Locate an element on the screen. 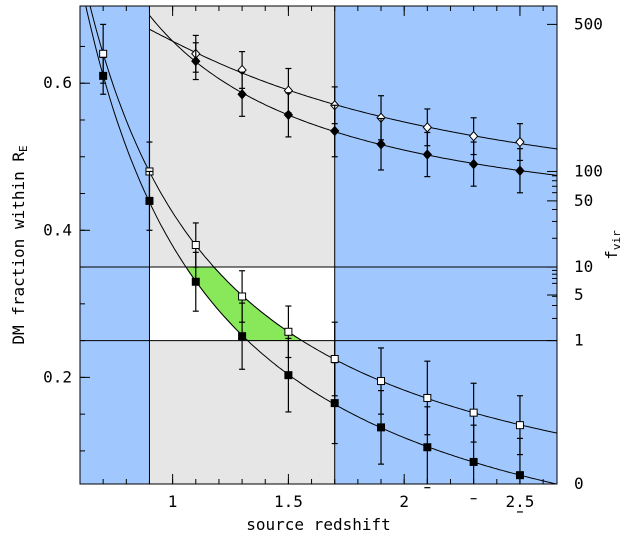  y-tick-label: 0.6 is located at coordinates (57, 82).